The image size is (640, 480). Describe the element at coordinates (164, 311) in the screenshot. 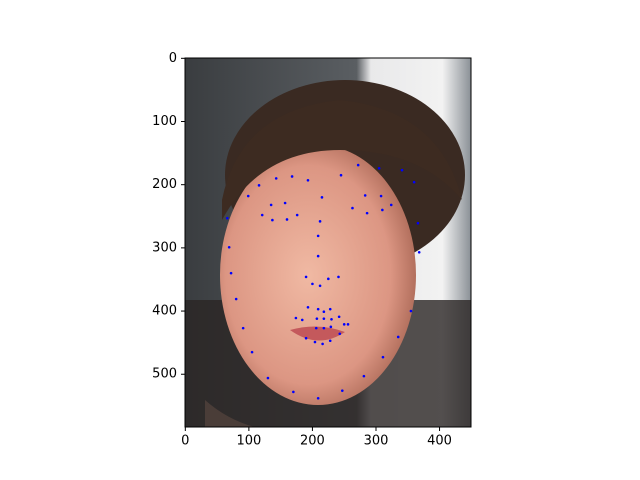

I see `y-tick-label: 400` at that location.